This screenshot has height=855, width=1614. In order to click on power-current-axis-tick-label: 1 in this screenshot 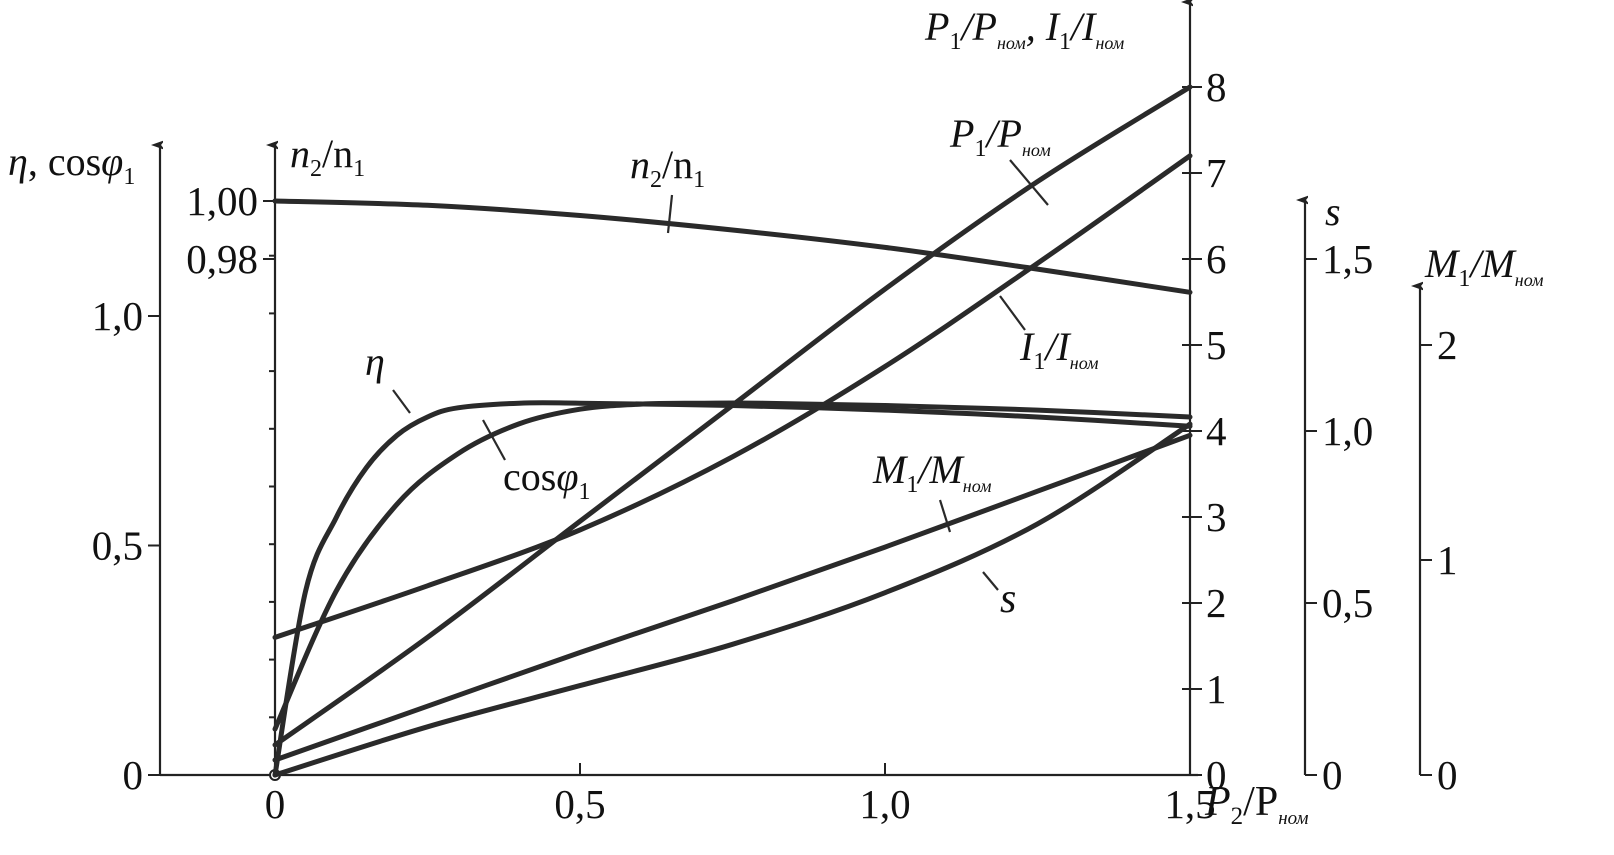, I will do `click(1216, 689)`.